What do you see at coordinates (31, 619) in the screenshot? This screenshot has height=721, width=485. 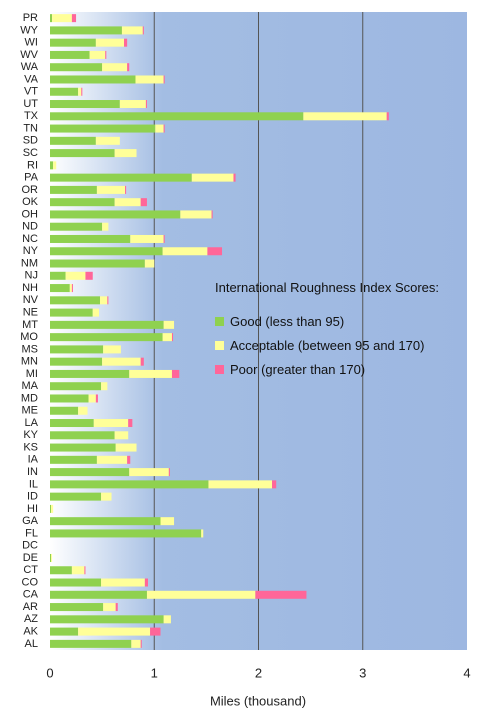 I see `y-tick-label: AZ` at bounding box center [31, 619].